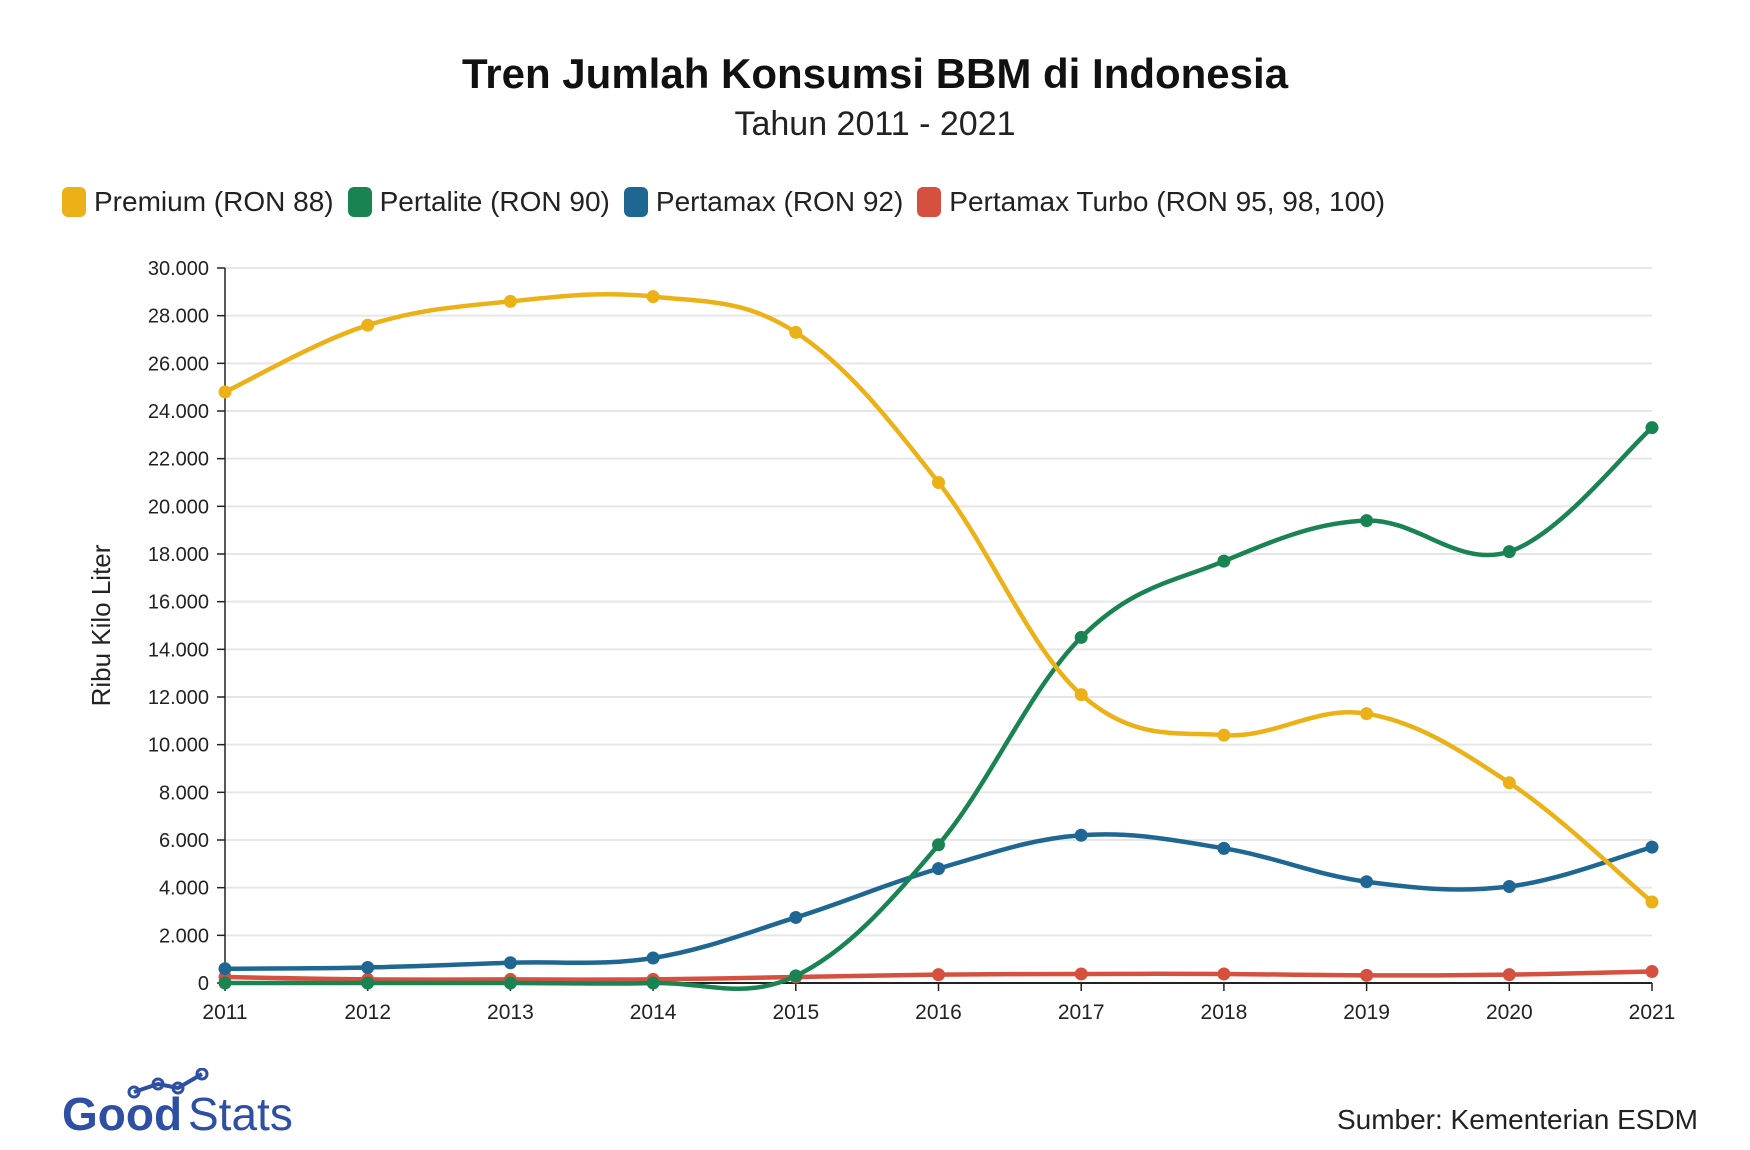 The width and height of the screenshot is (1750, 1150). What do you see at coordinates (779, 201) in the screenshot?
I see `legend-label-pertamax: Pertamax (RON 92)` at bounding box center [779, 201].